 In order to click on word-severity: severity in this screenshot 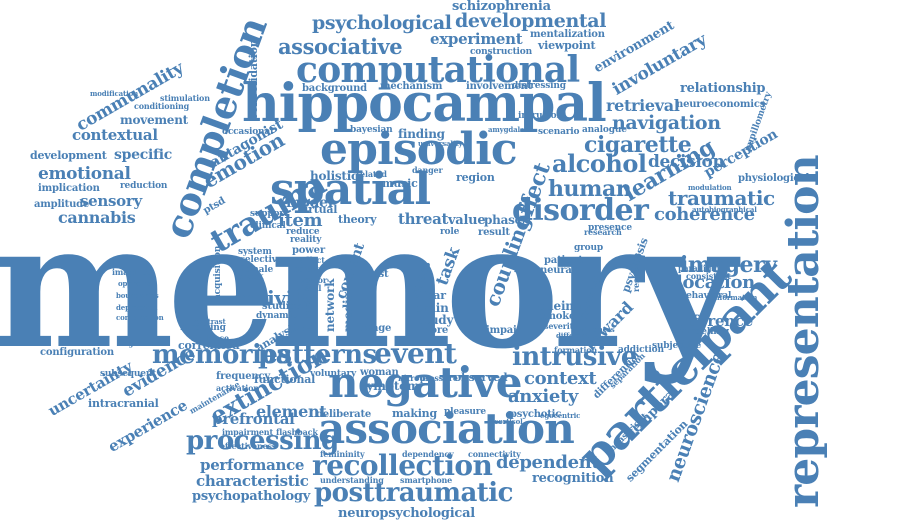, I will do `click(561, 326)`.